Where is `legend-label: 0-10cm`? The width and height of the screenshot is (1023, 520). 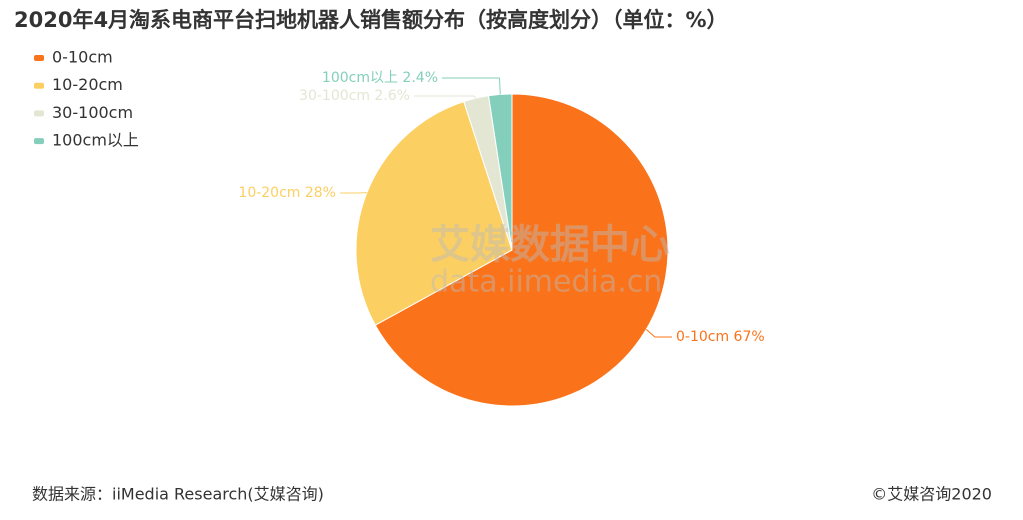
legend-label: 0-10cm is located at coordinates (82, 57).